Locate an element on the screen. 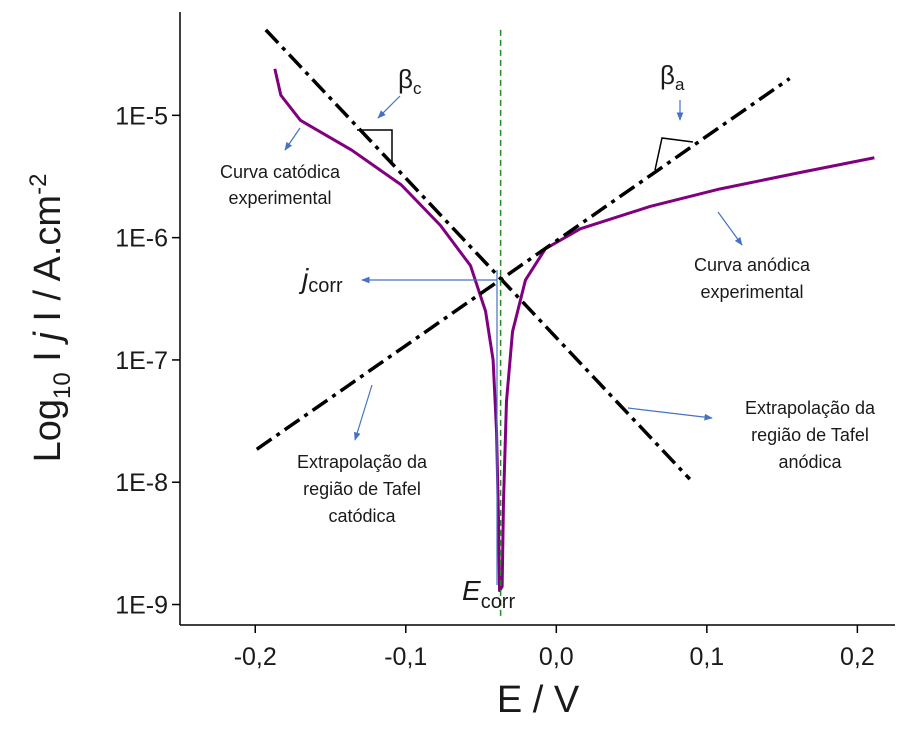 Image resolution: width=920 pixels, height=736 pixels. annotation-part: E is located at coordinates (471, 590).